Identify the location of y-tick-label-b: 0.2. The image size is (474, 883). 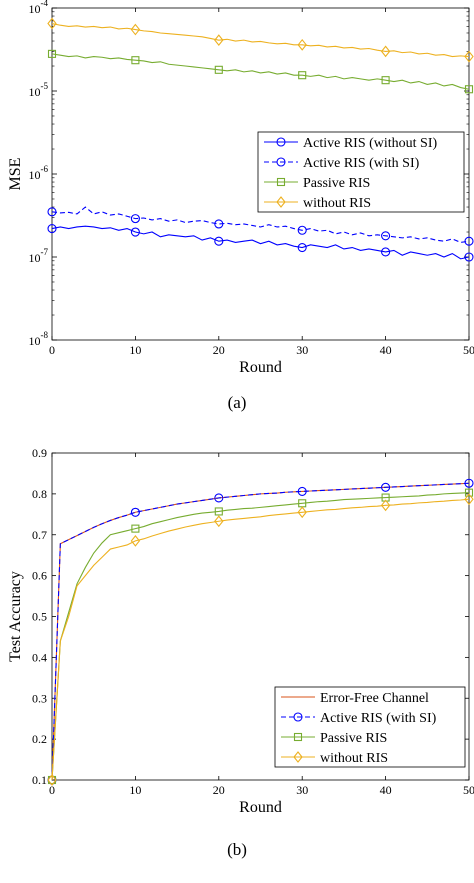
(39, 739).